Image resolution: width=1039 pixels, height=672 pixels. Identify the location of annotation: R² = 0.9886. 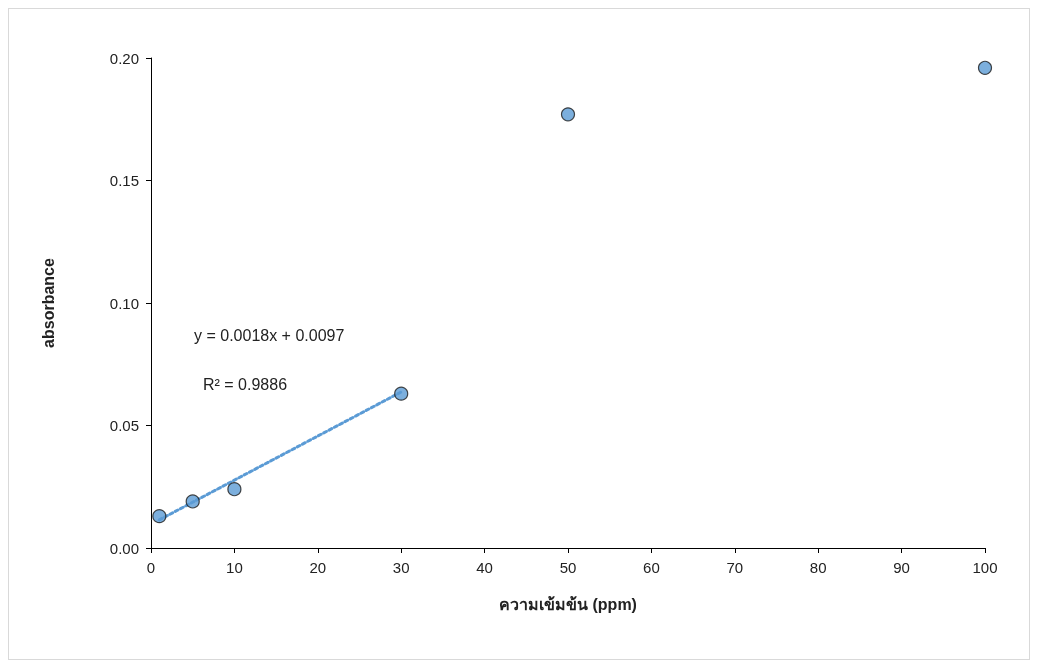
(245, 384).